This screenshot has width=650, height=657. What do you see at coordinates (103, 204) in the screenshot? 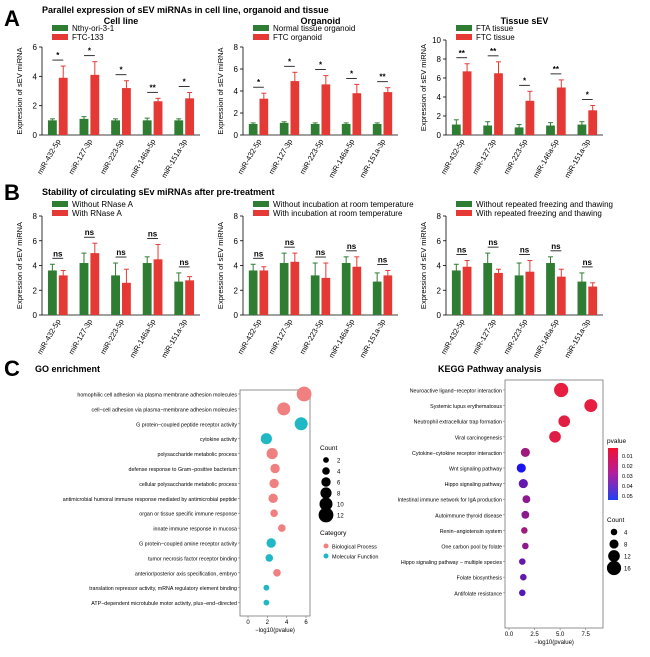
I see `legend-label: Without RNase A` at bounding box center [103, 204].